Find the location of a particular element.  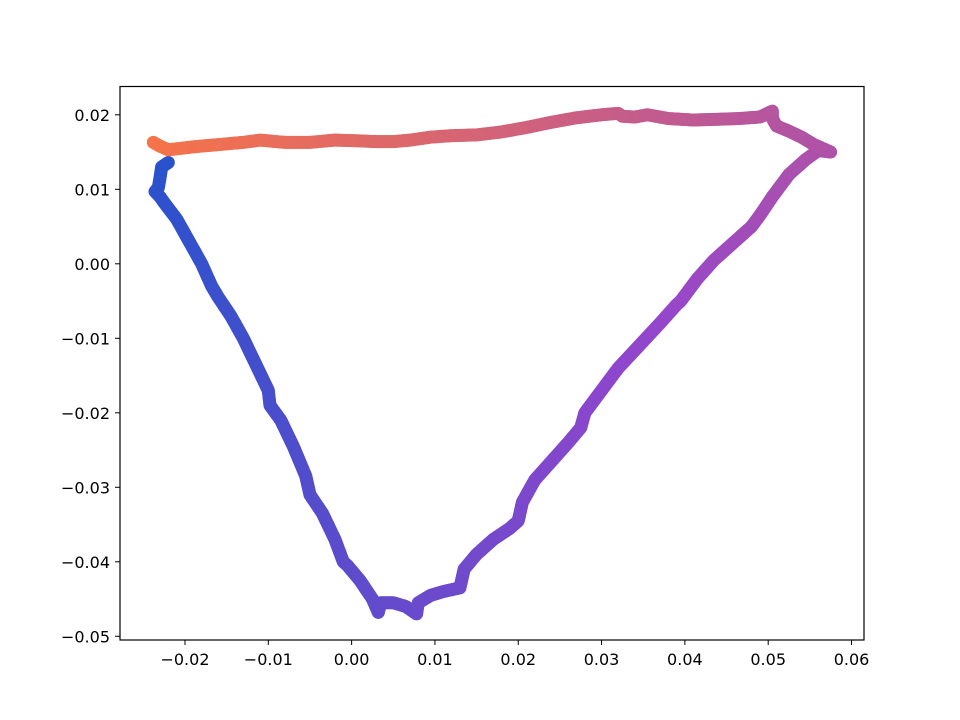

x-axis: −0.02 −0.01 0.00 0.01 0.02 0.03 0.04 0.05 0.06 is located at coordinates (514, 654).